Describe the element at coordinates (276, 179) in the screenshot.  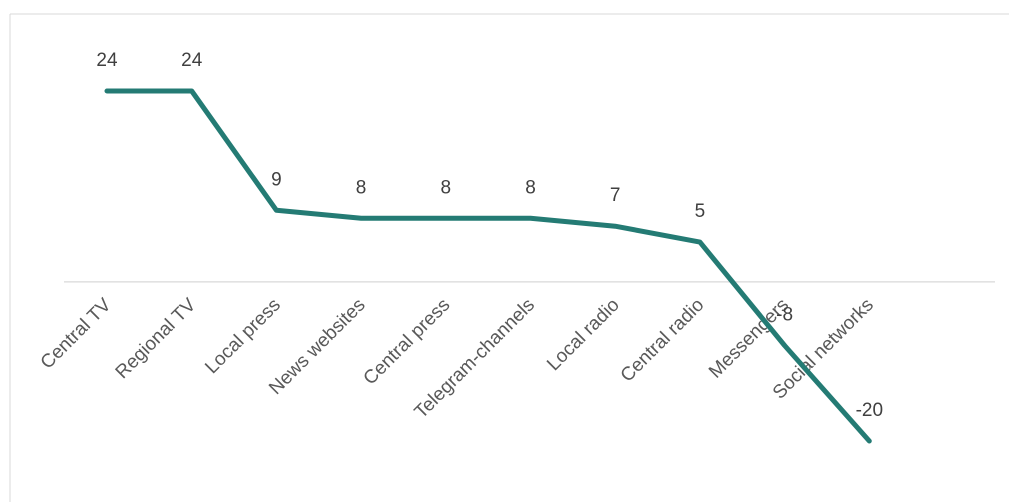
I see `data-label: 9` at that location.